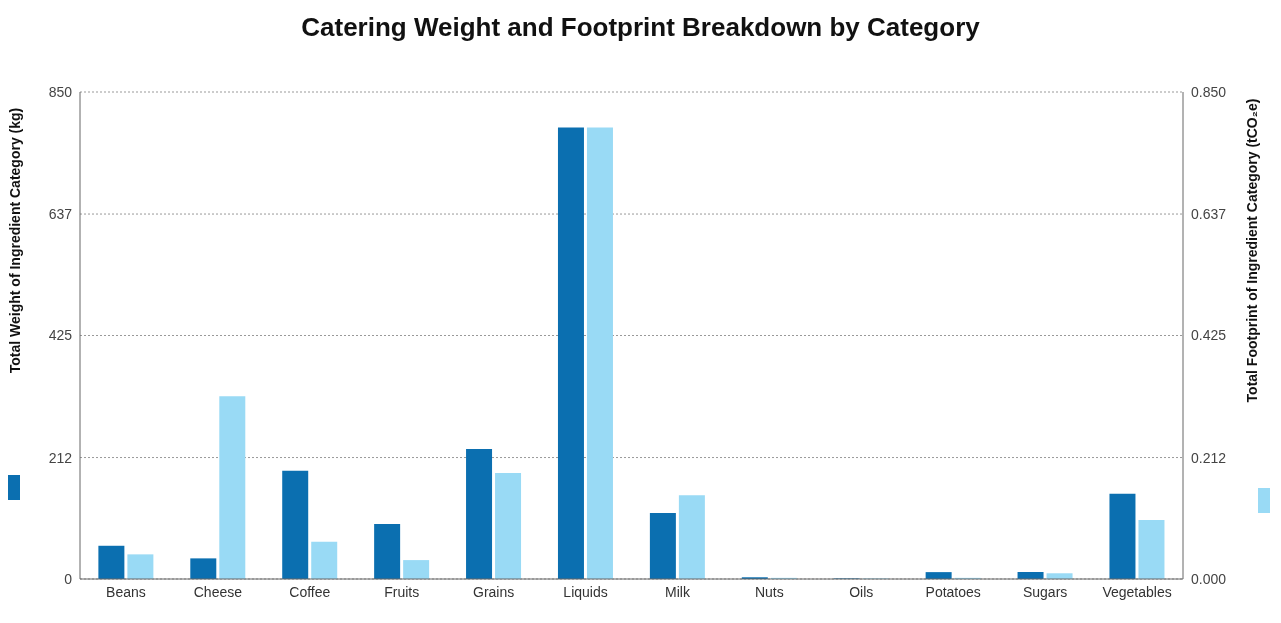  What do you see at coordinates (60, 91) in the screenshot?
I see `y-tick-label: 850` at bounding box center [60, 91].